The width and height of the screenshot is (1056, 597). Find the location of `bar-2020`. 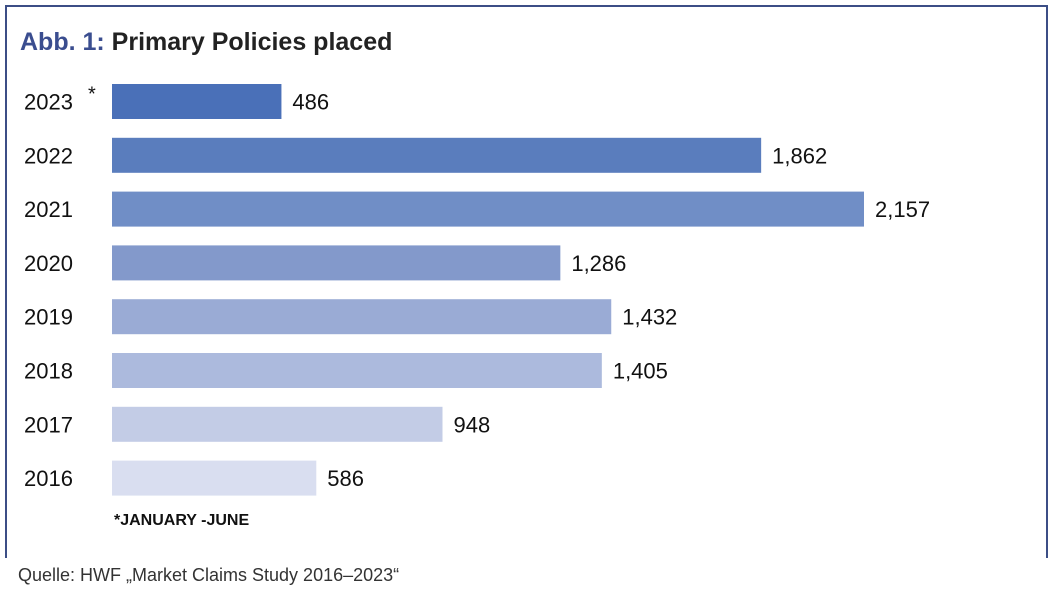

bar-2020 is located at coordinates (336, 263).